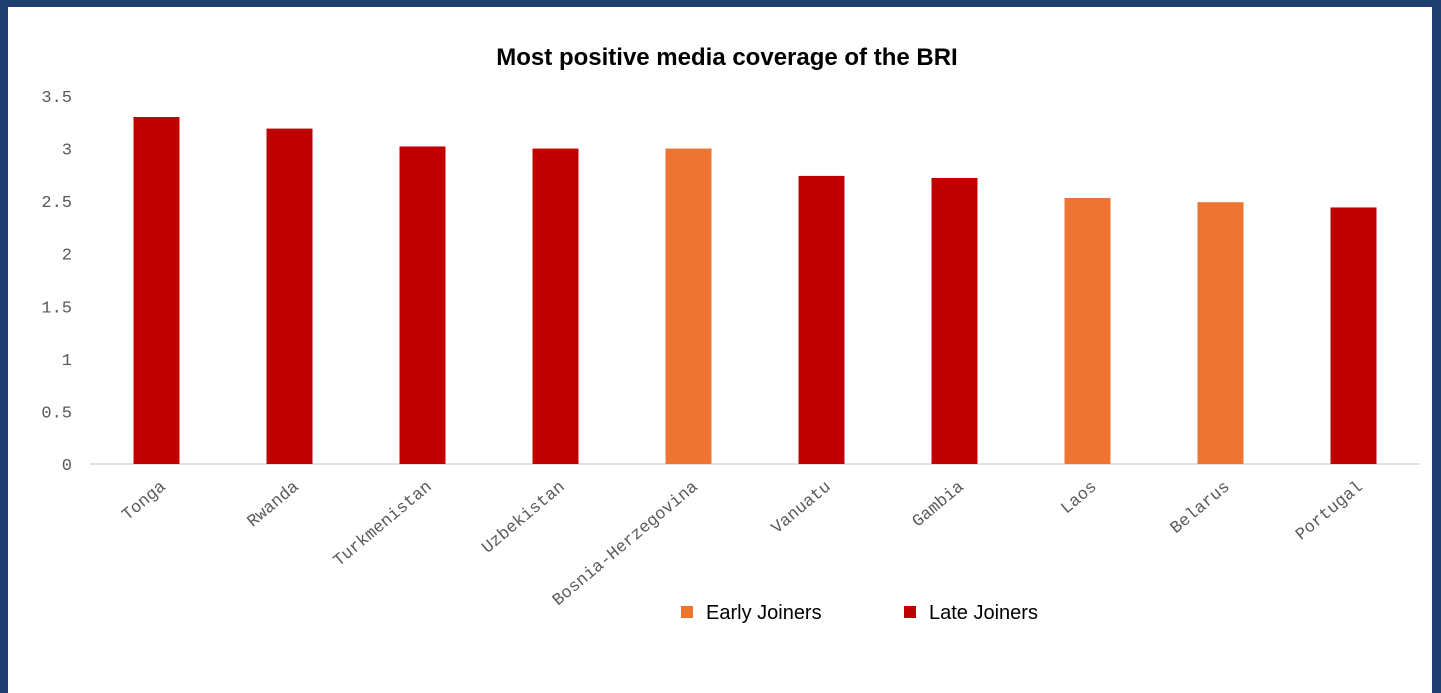  Describe the element at coordinates (524, 518) in the screenshot. I see `x-tick-label: Uzbekistan` at that location.